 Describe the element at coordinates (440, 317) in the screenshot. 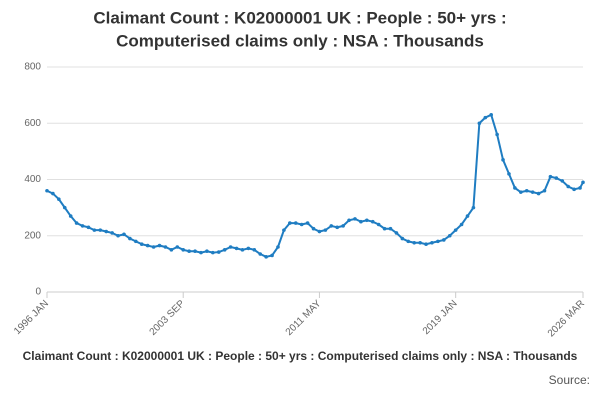

I see `x-tick-label: 2019 JAN` at that location.